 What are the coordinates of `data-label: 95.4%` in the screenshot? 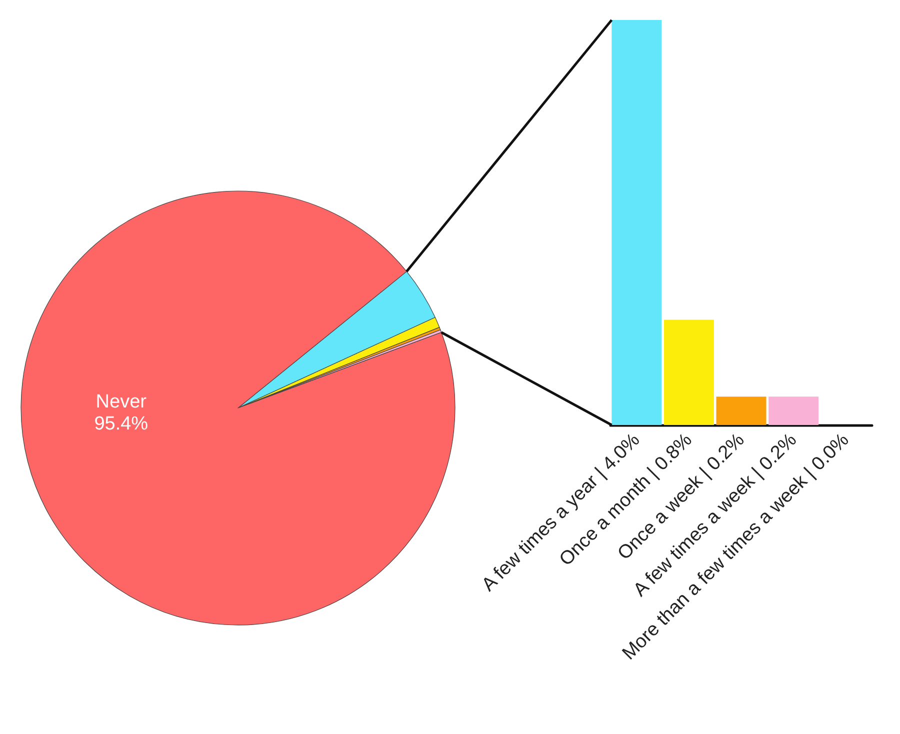 It's located at (121, 424).